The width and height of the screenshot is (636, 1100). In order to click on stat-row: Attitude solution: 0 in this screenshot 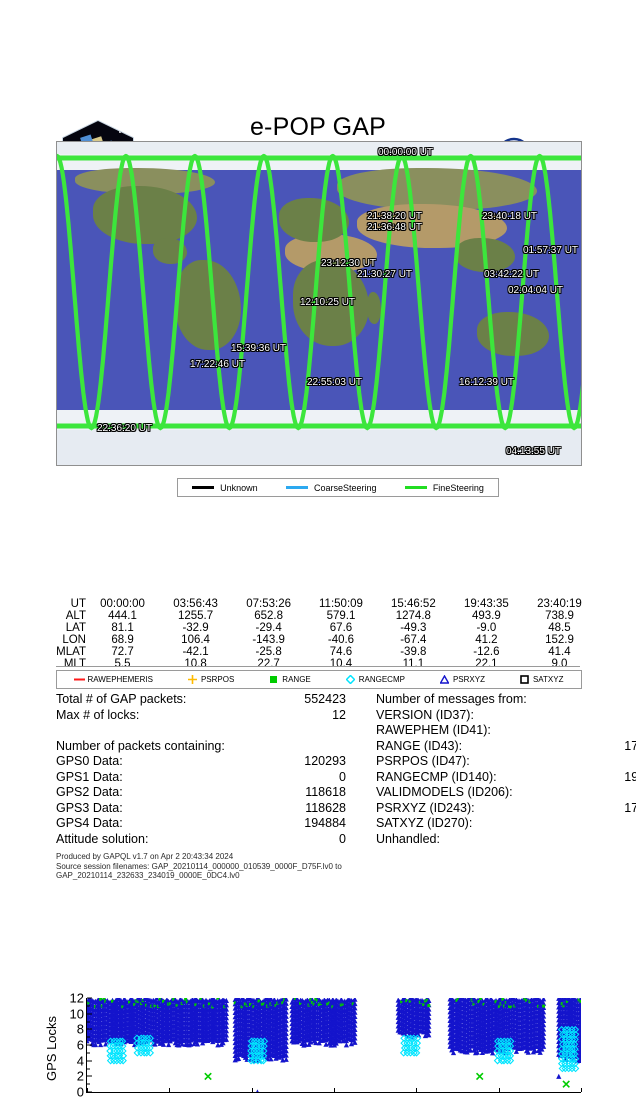, I will do `click(201, 840)`.